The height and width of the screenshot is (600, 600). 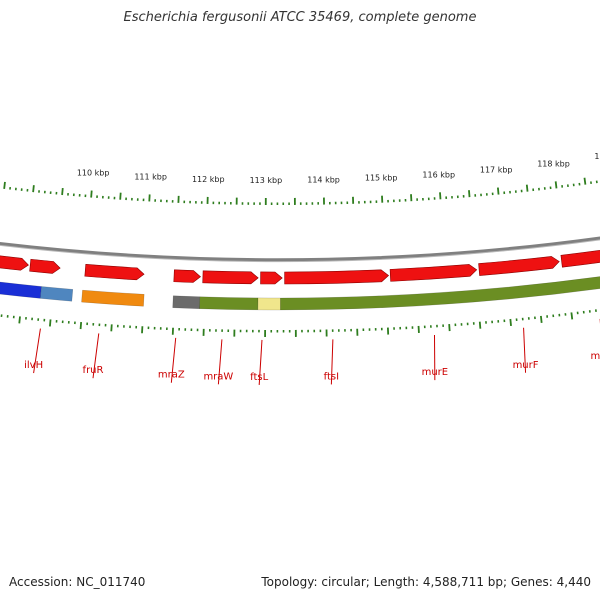 I want to click on kbp-tick-label: 118 kbp, so click(x=553, y=164).